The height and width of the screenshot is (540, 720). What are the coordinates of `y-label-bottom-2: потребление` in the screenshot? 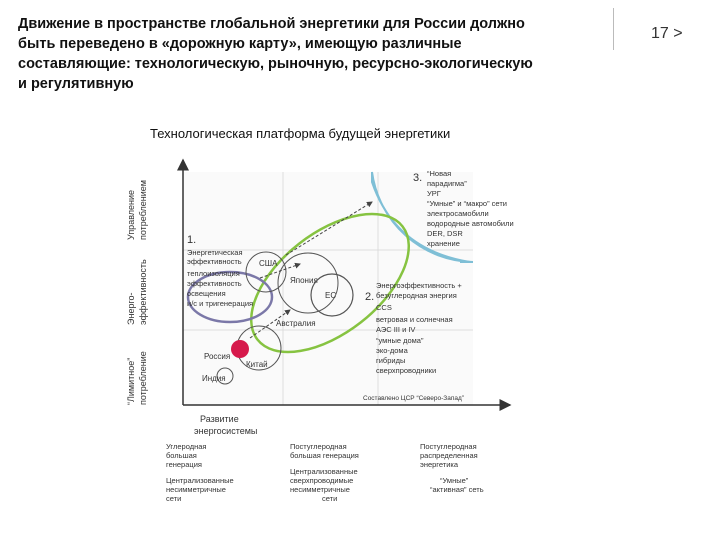 It's located at (143, 378).